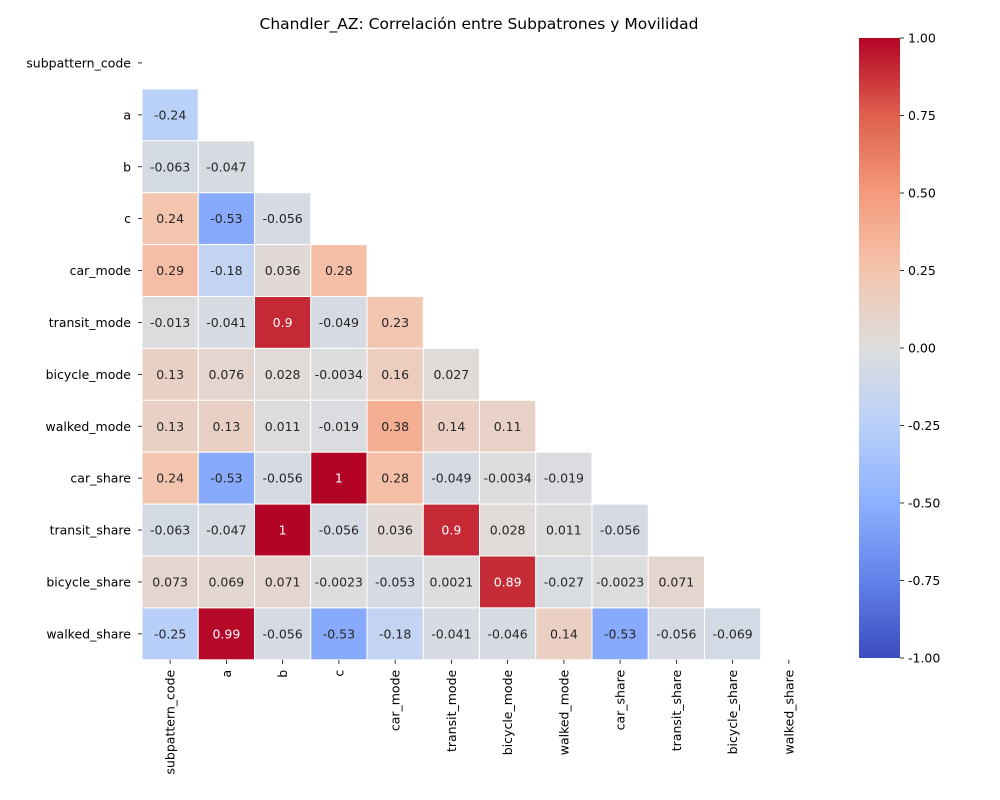 This screenshot has width=1000, height=800. I want to click on cell-value-label: 0.073, so click(170, 581).